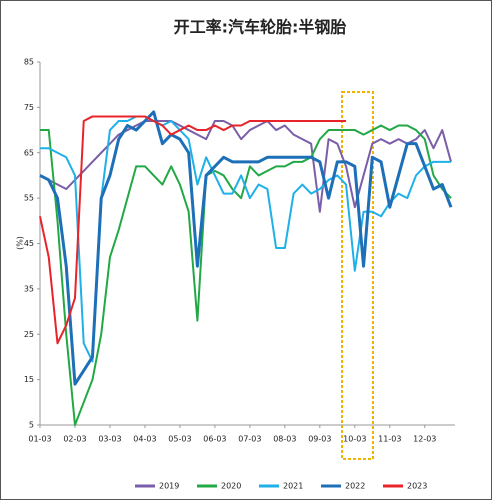 This screenshot has width=492, height=500. I want to click on x-tick-label: 12-03, so click(424, 439).